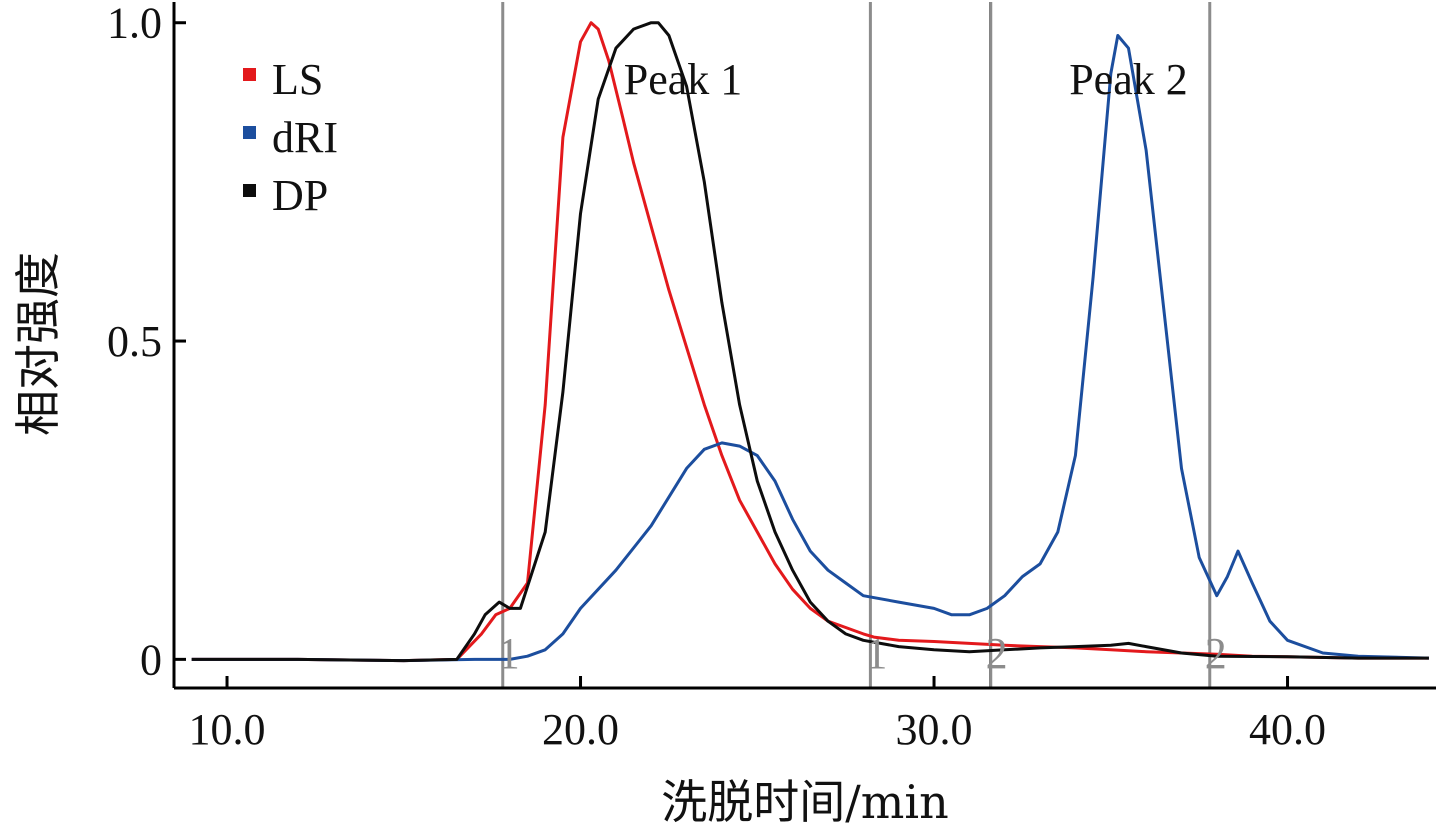 Image resolution: width=1439 pixels, height=828 pixels. Describe the element at coordinates (249, 132) in the screenshot. I see `legend-swatch-dri` at that location.